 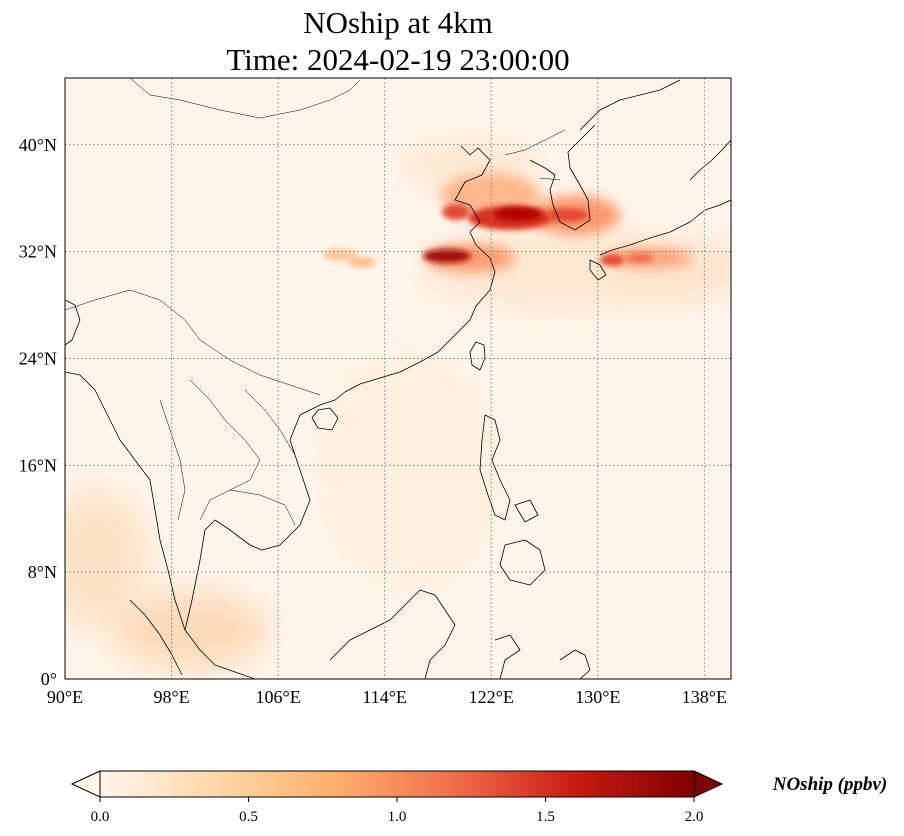 I want to click on coast-china-east, so click(x=407, y=275).